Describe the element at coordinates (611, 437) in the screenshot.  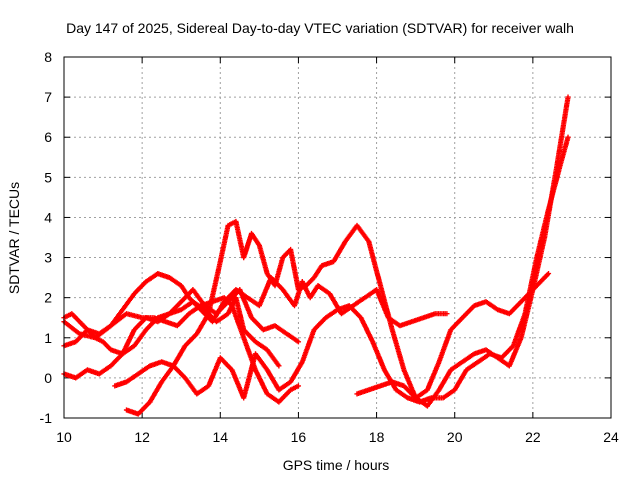
I see `x-tick-label: 24` at that location.